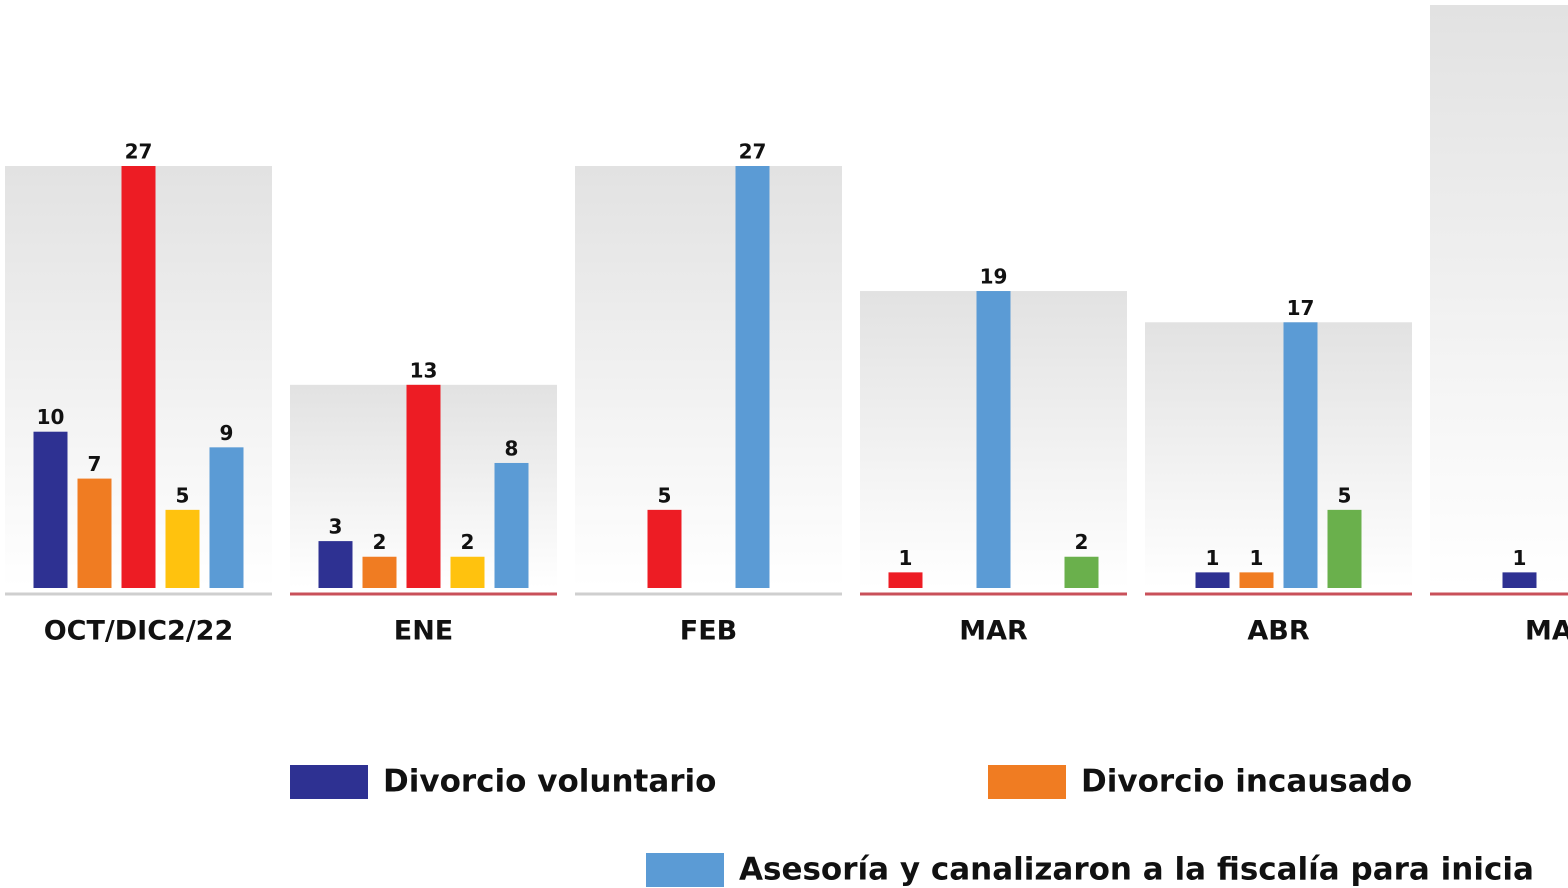  I want to click on value-label: 7, so click(95, 464).